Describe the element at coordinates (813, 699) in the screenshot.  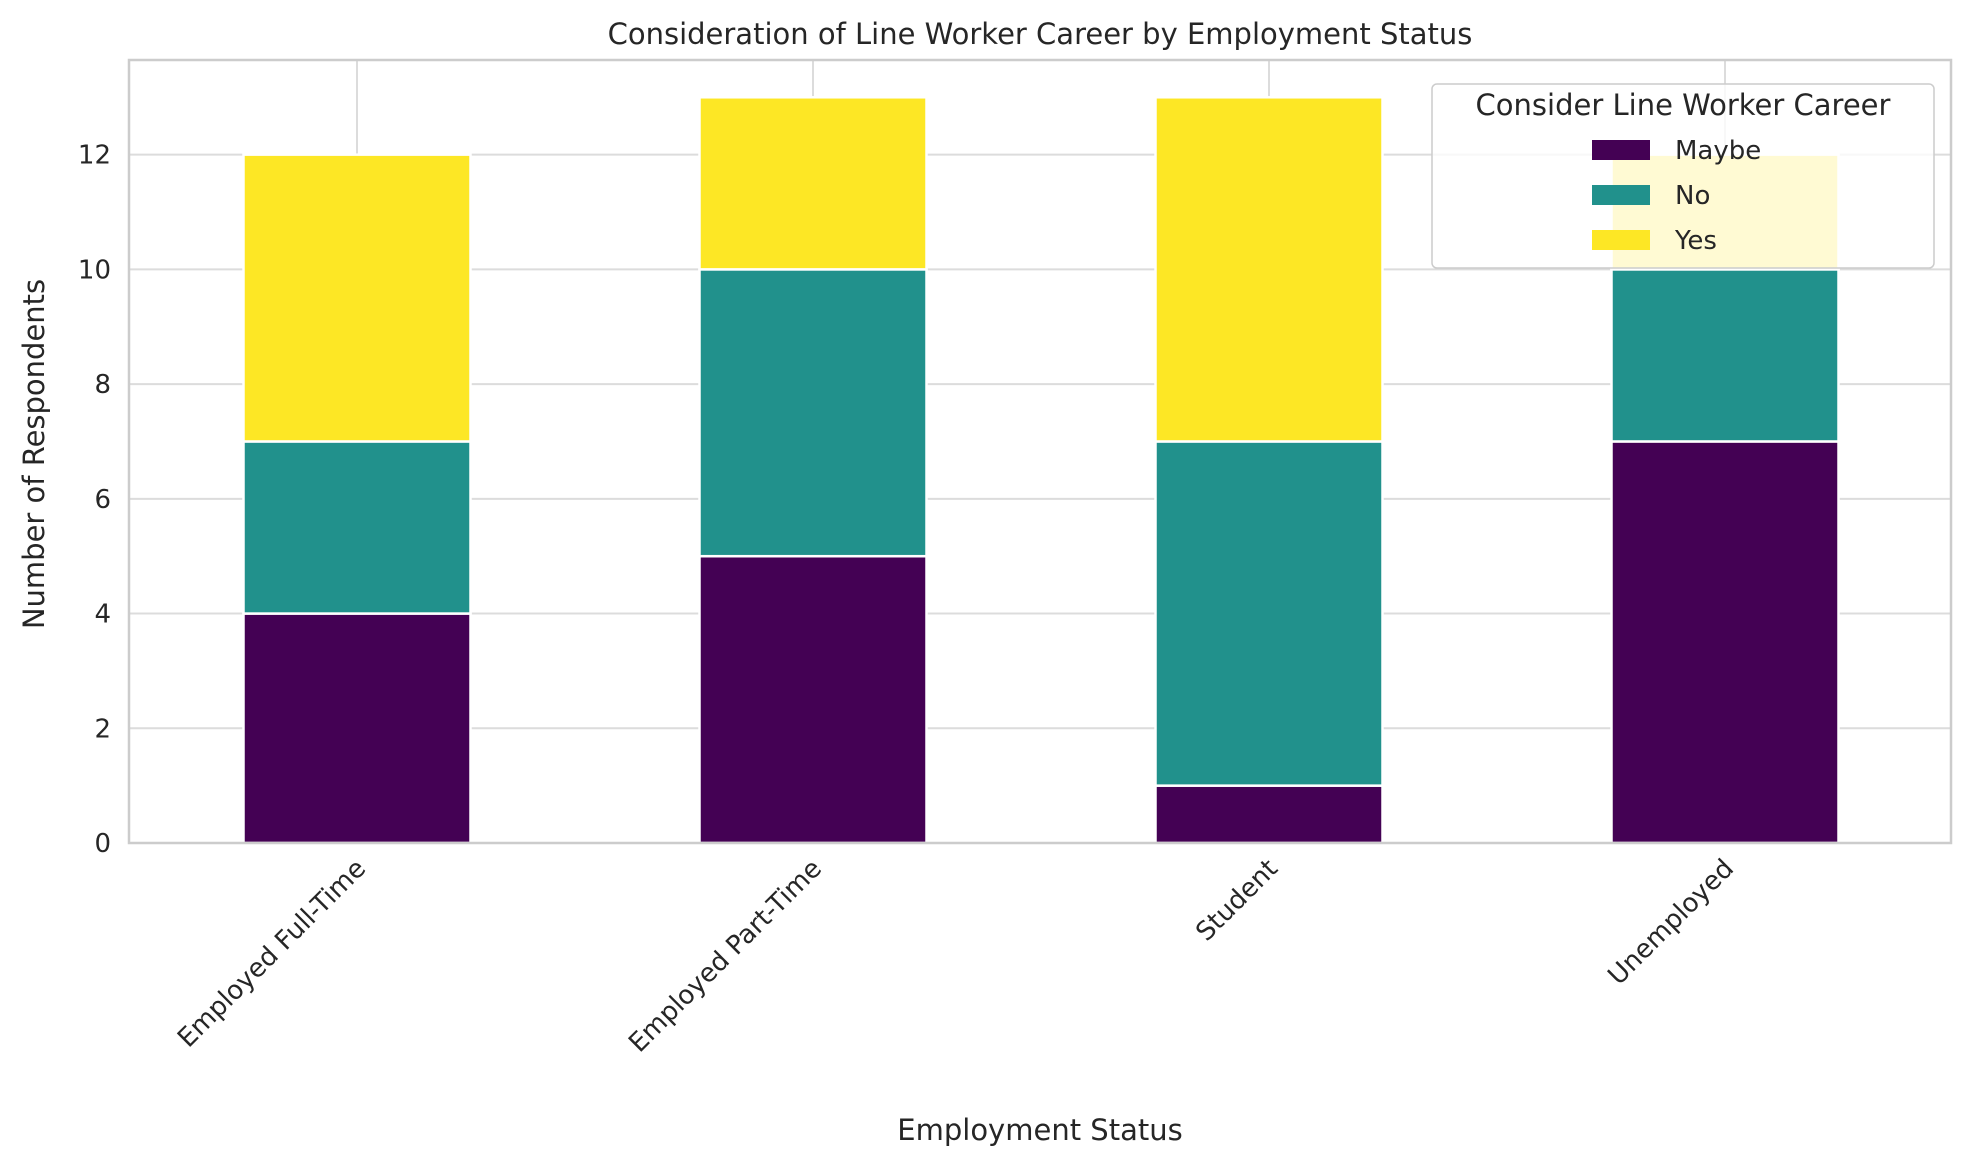
I see `bar-employed-part-time-maybe` at that location.